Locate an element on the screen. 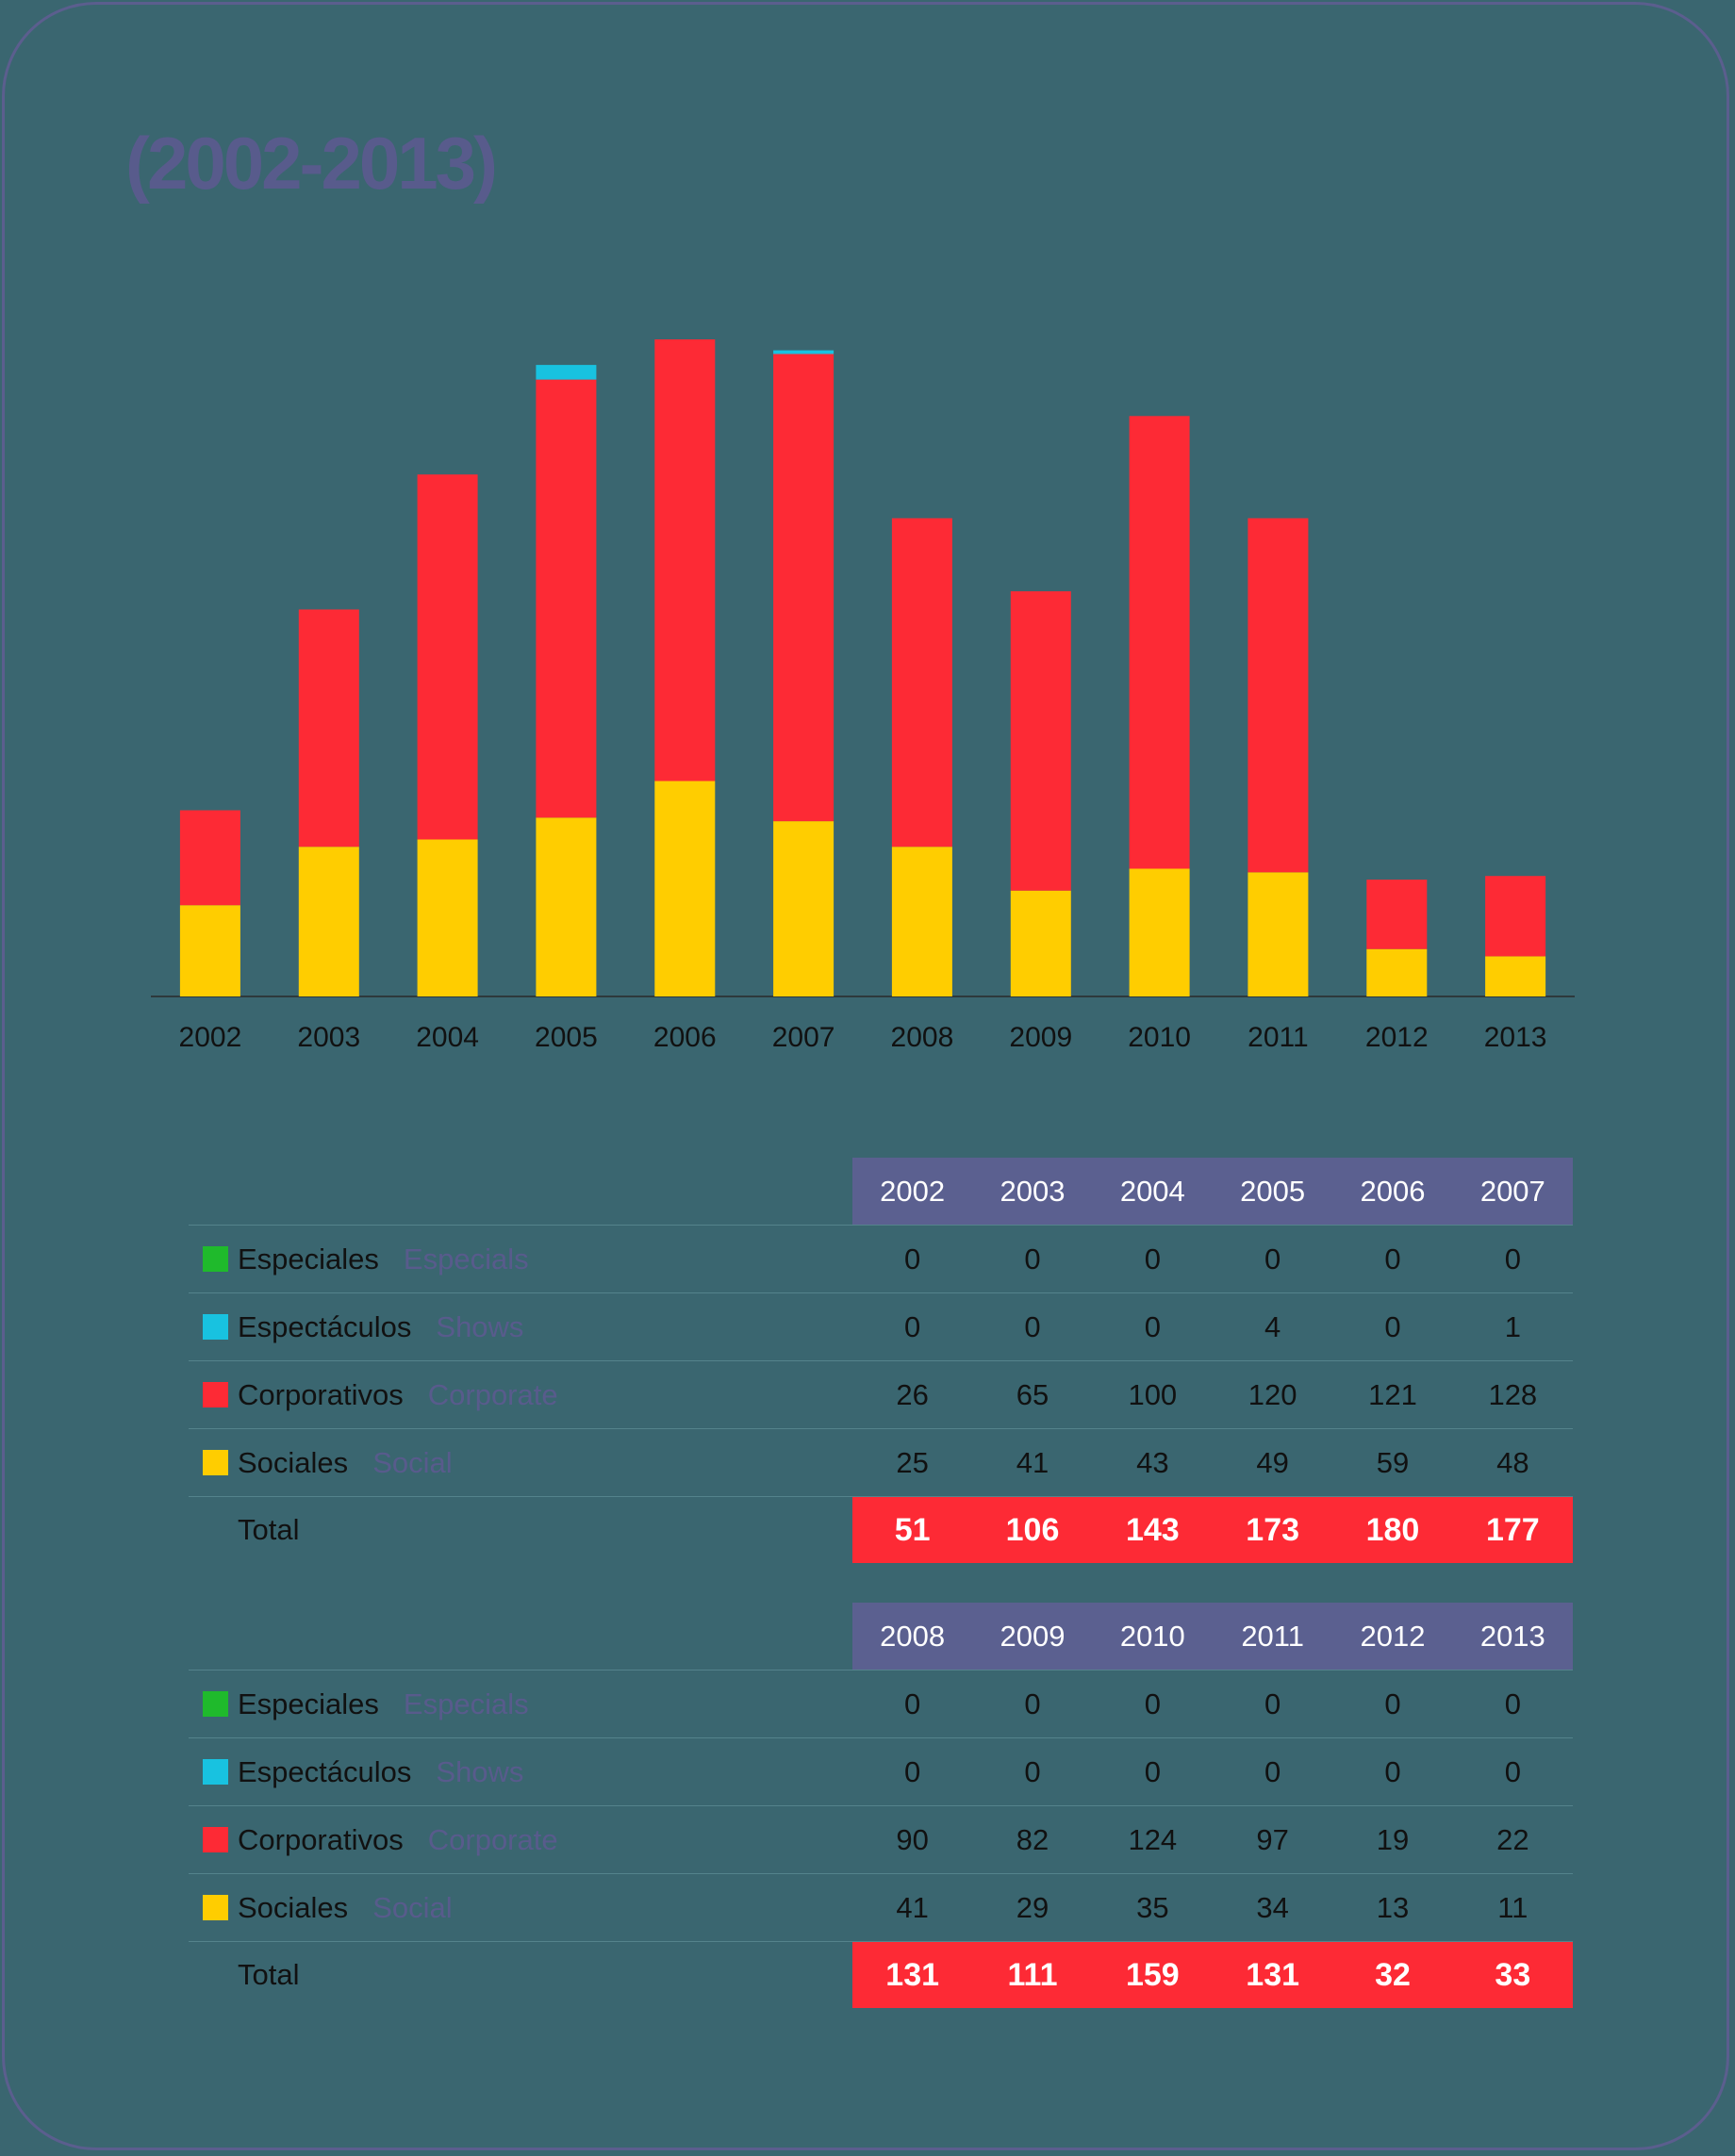  cell-value: 25 is located at coordinates (912, 1463).